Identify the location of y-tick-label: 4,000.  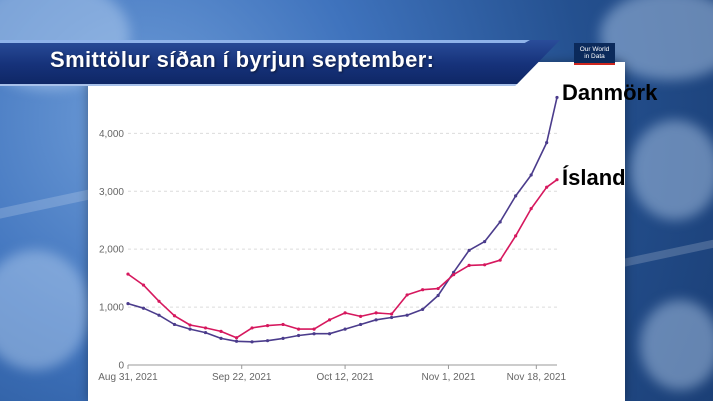
(111, 134).